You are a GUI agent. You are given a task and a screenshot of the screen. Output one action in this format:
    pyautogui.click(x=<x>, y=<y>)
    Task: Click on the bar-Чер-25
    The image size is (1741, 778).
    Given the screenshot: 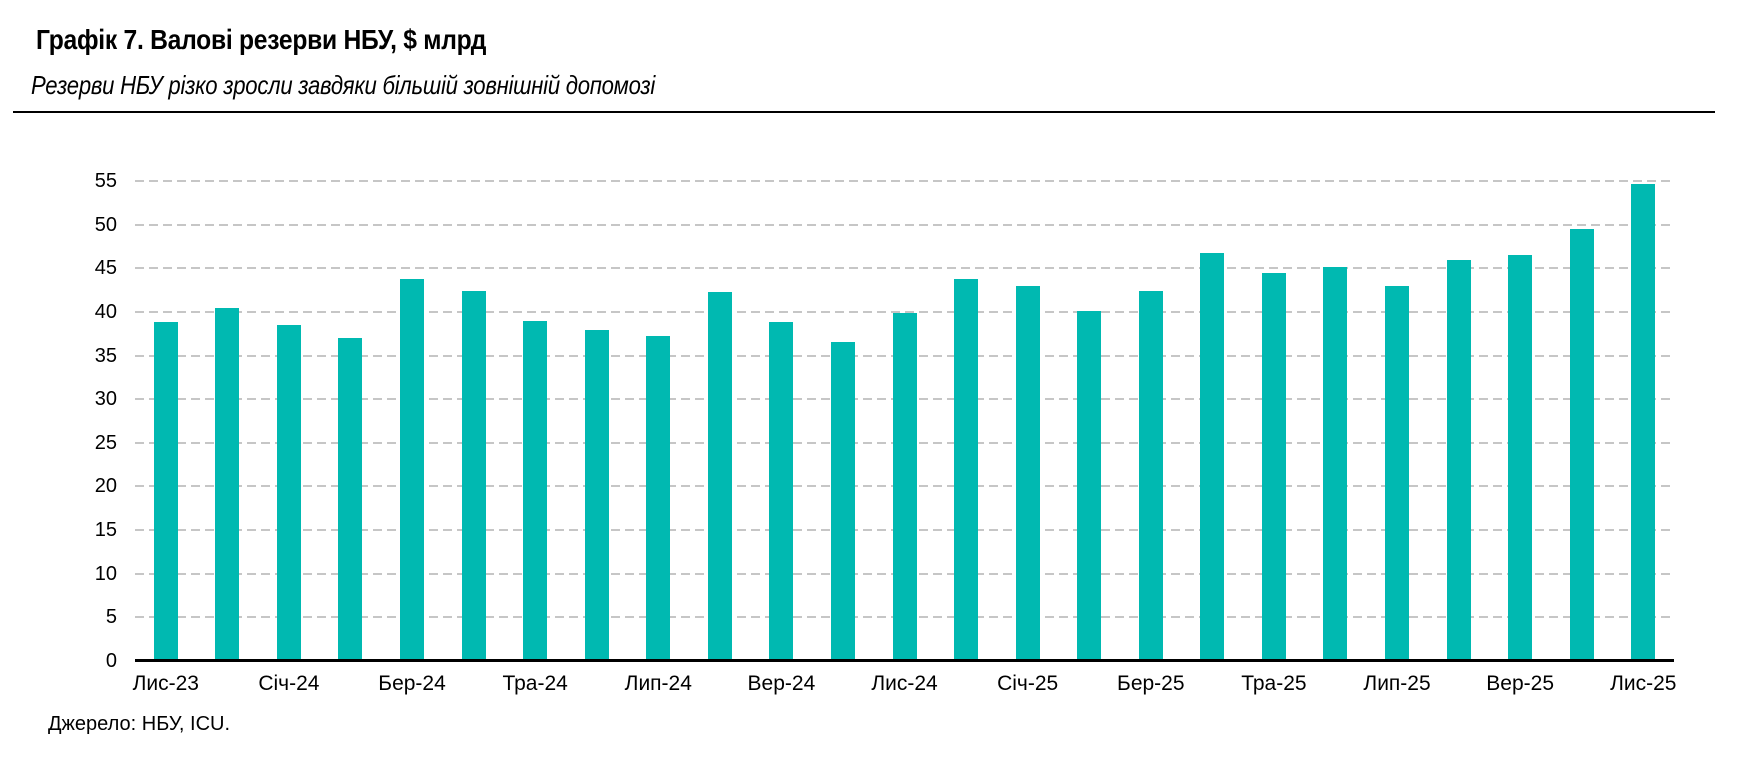 What is the action you would take?
    pyautogui.click(x=1335, y=464)
    